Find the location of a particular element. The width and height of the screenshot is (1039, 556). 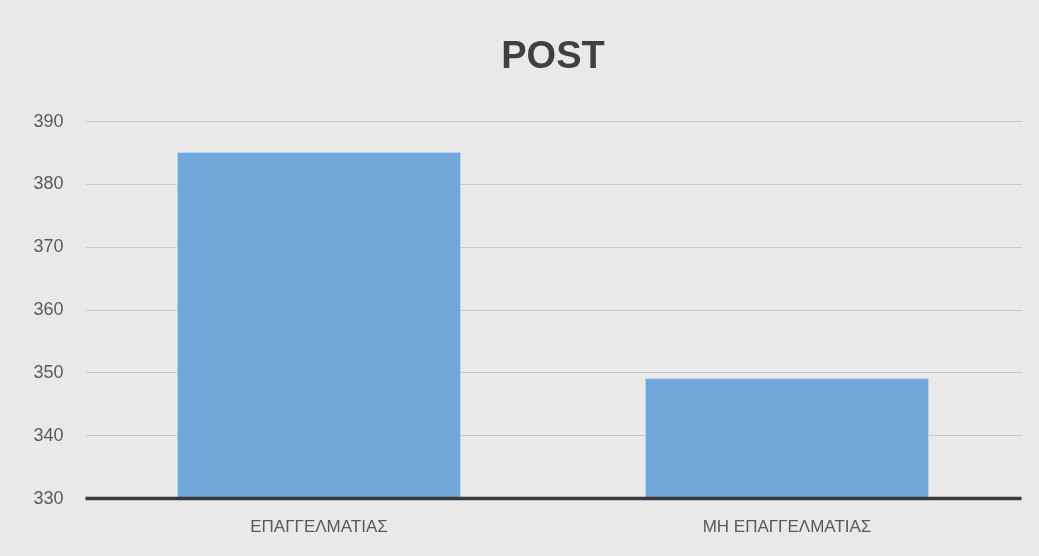

chart-title: POST is located at coordinates (553, 55).